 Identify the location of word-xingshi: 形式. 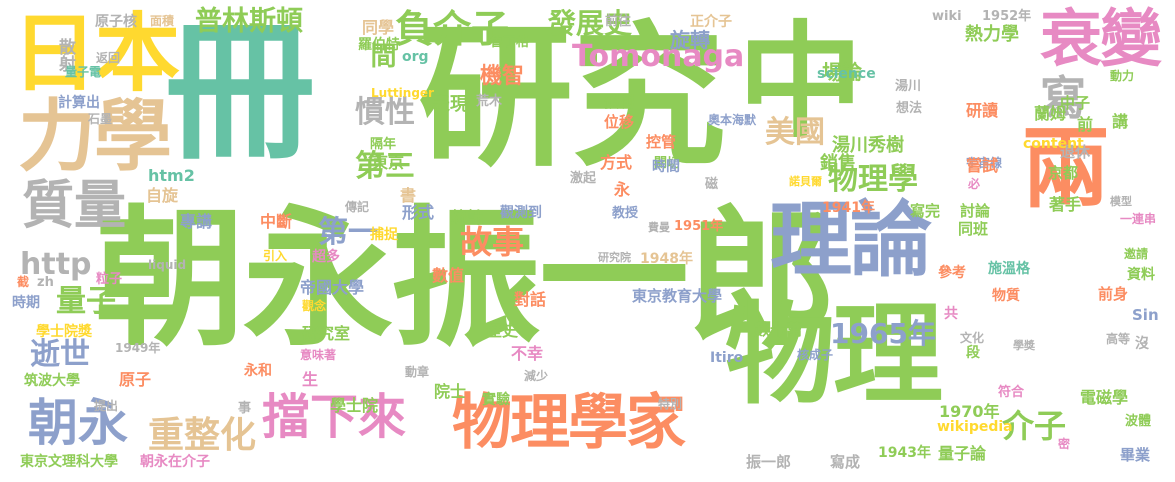
(418, 212).